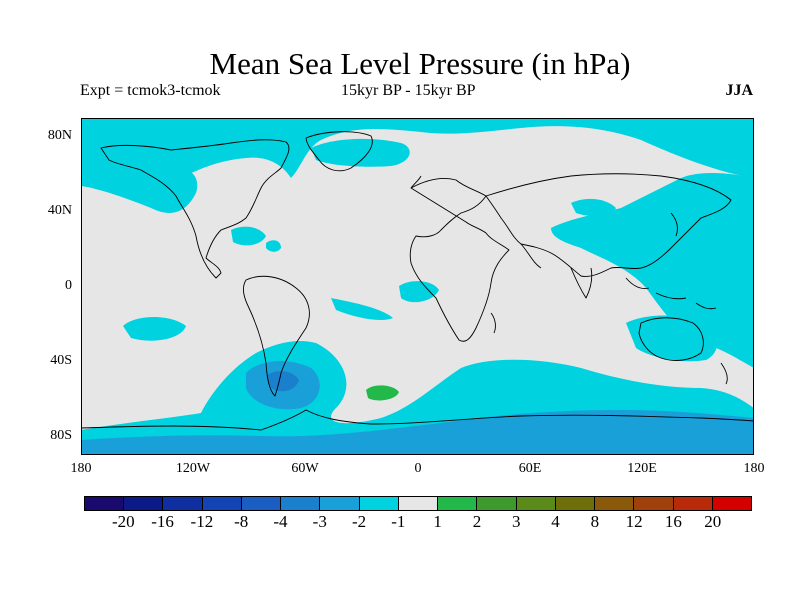 This screenshot has height=600, width=800. I want to click on mid-asia-anomaly, so click(593, 207).